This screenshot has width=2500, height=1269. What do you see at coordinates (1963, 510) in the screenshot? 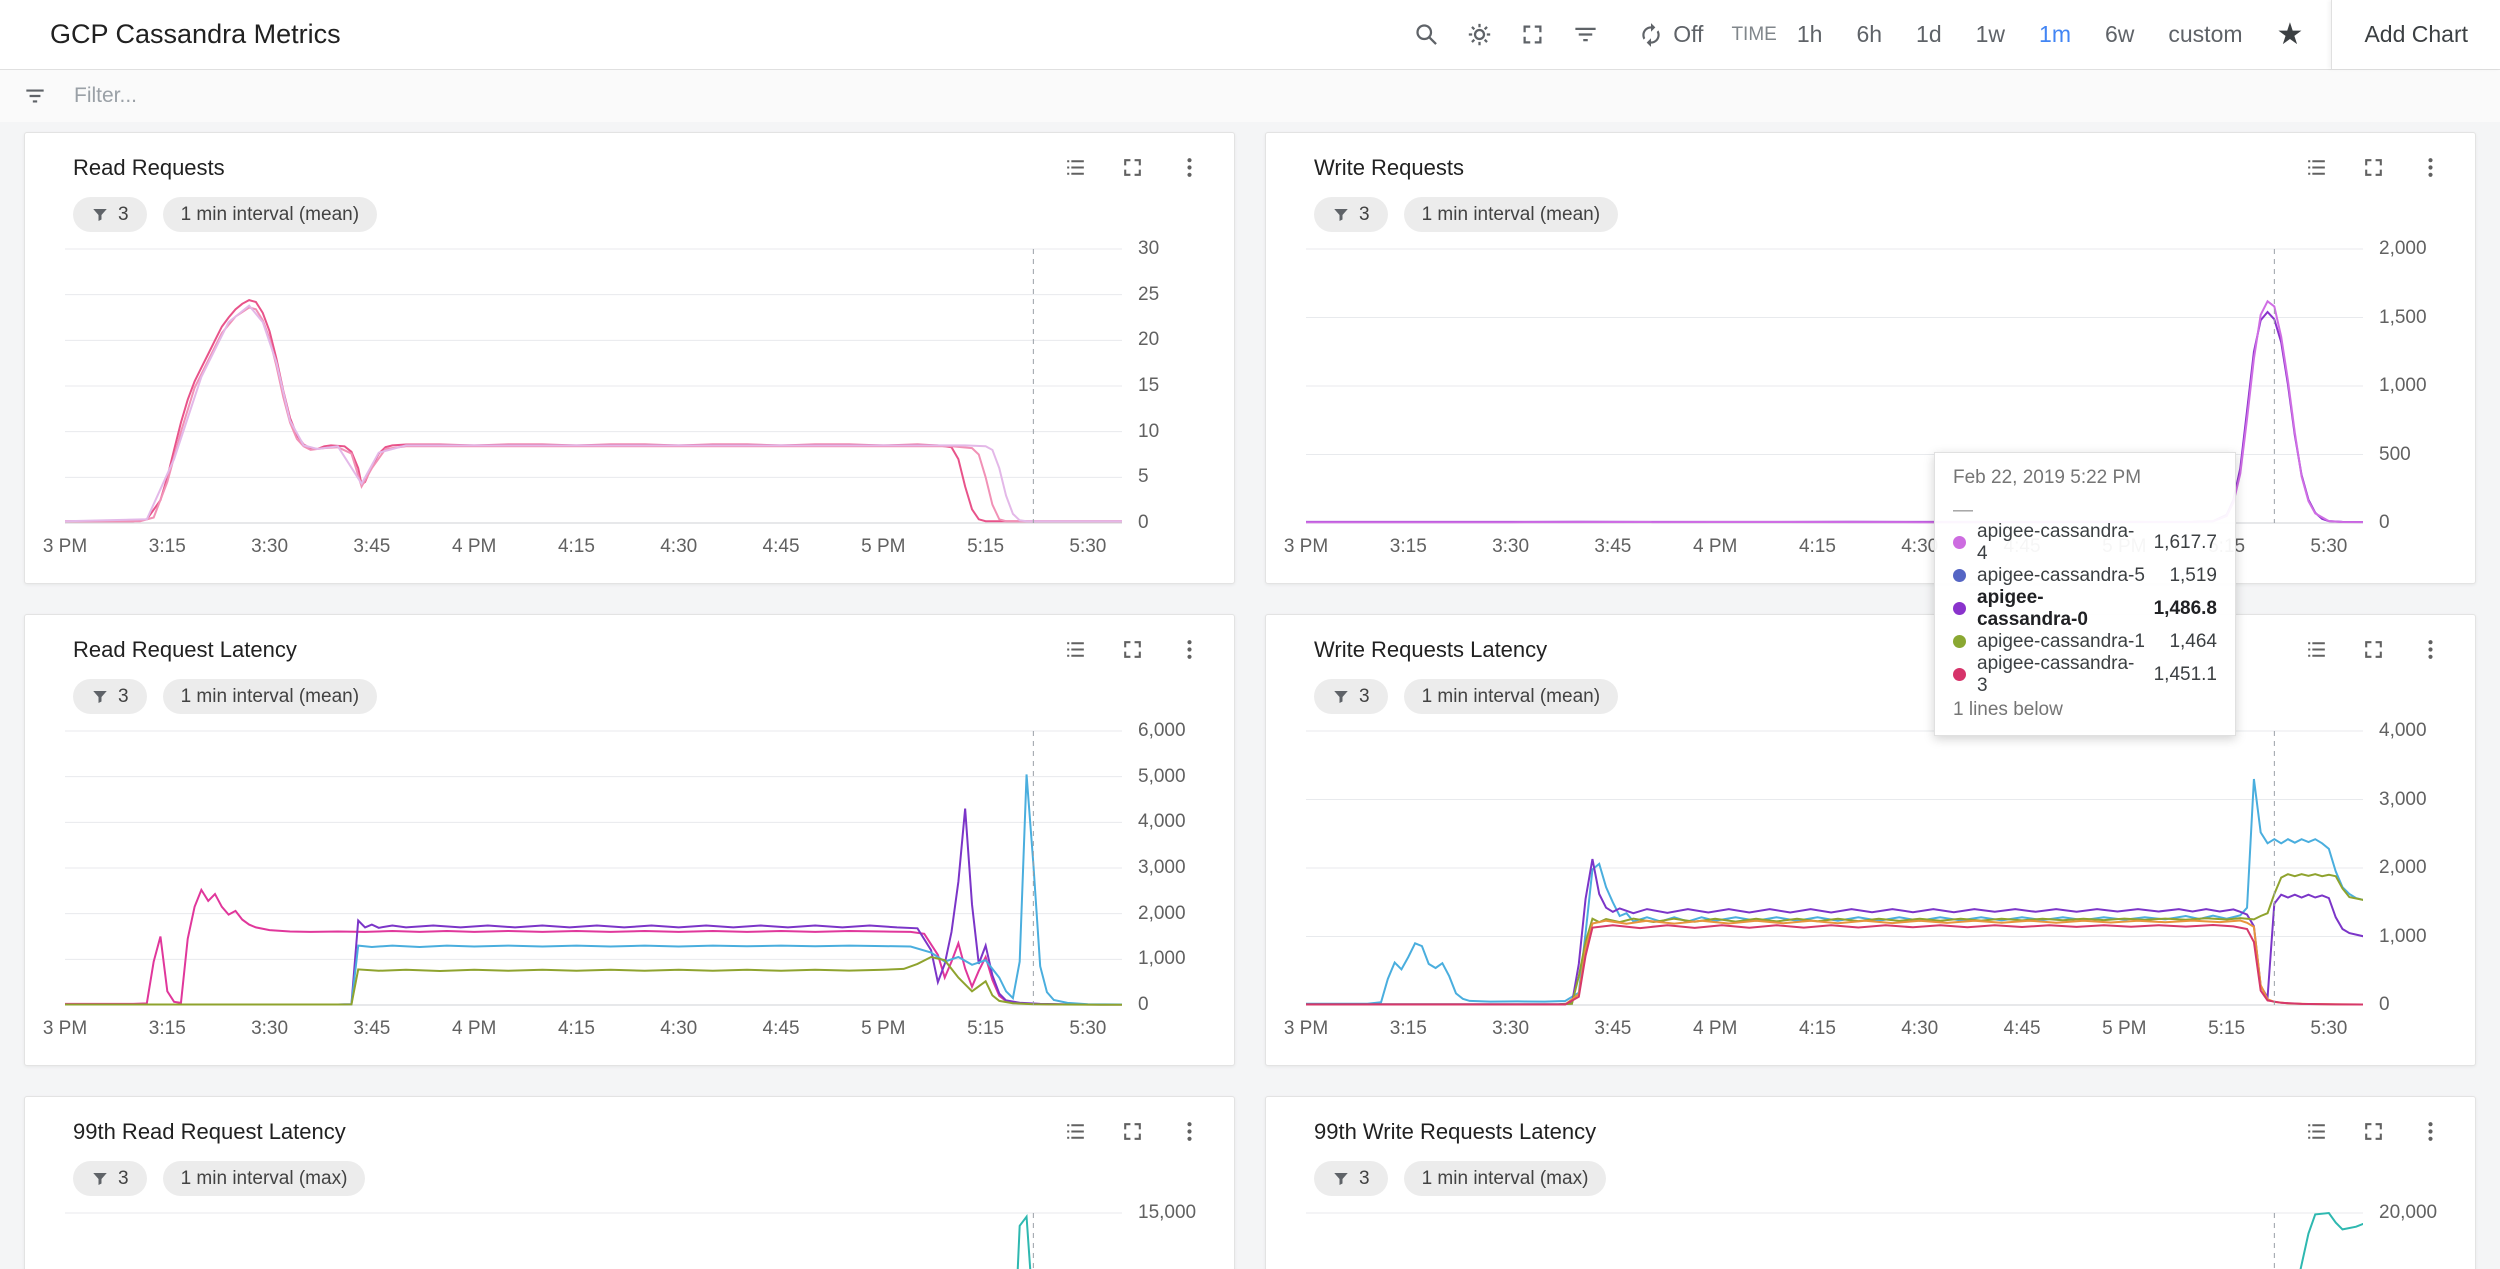
I see `tooltip-crosshair-dash: —` at bounding box center [1963, 510].